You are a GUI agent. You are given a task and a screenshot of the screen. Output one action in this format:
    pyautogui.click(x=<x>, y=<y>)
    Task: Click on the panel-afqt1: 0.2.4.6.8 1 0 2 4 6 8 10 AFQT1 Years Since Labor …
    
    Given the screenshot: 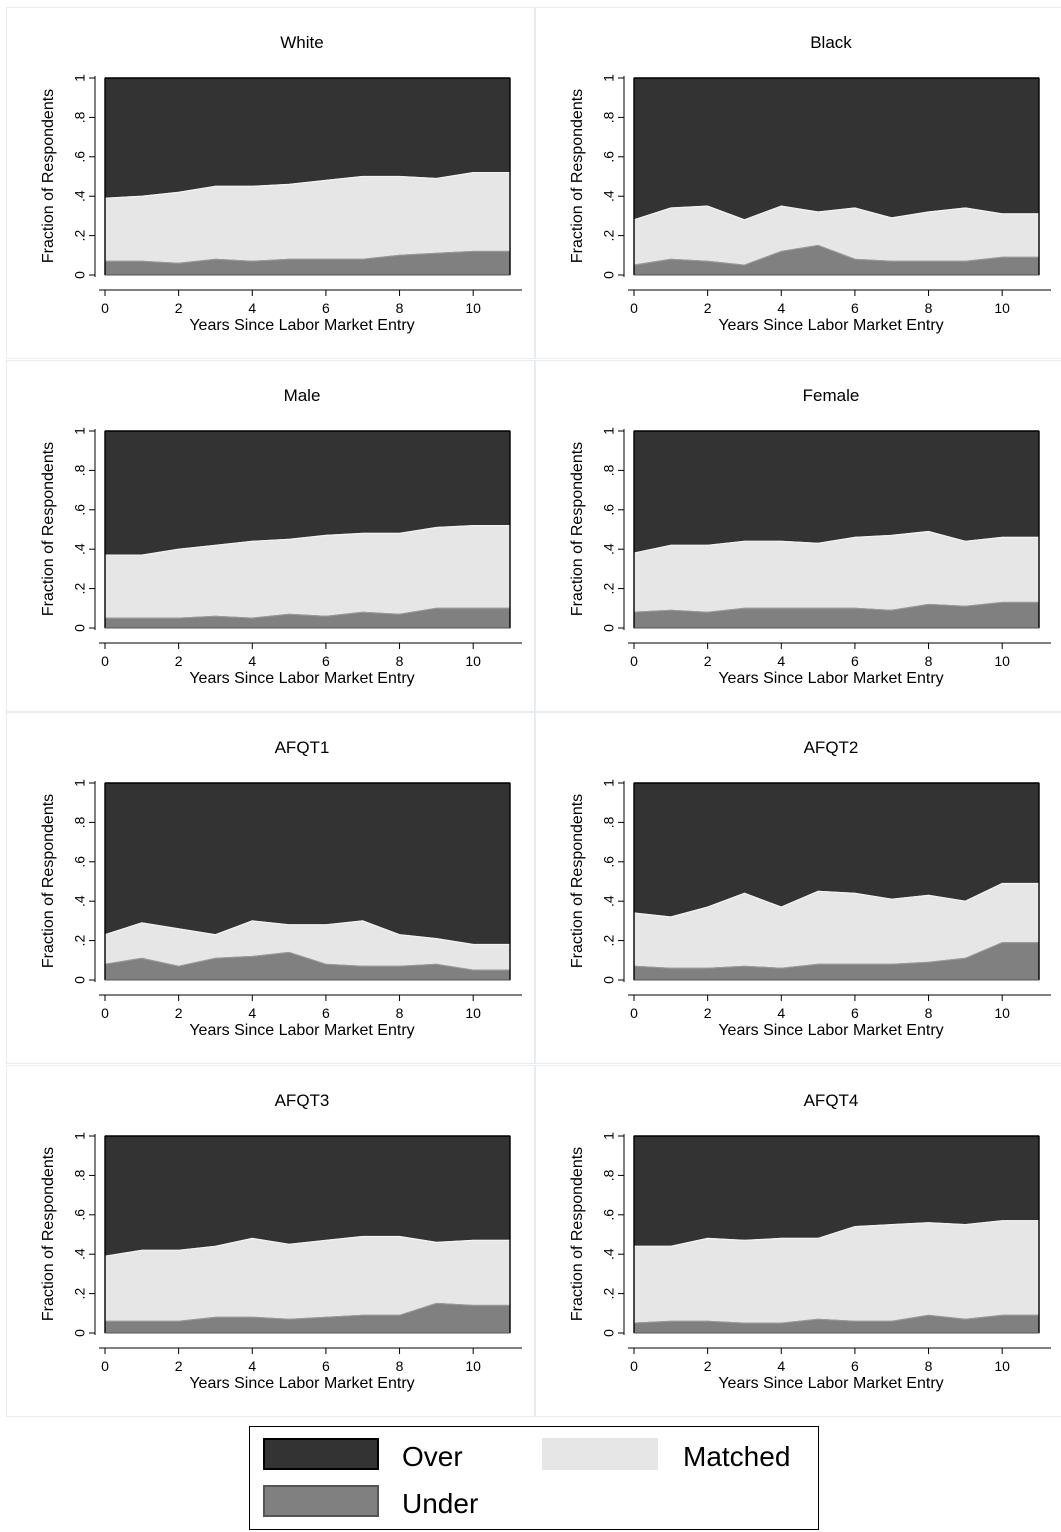 What is the action you would take?
    pyautogui.click(x=270, y=888)
    